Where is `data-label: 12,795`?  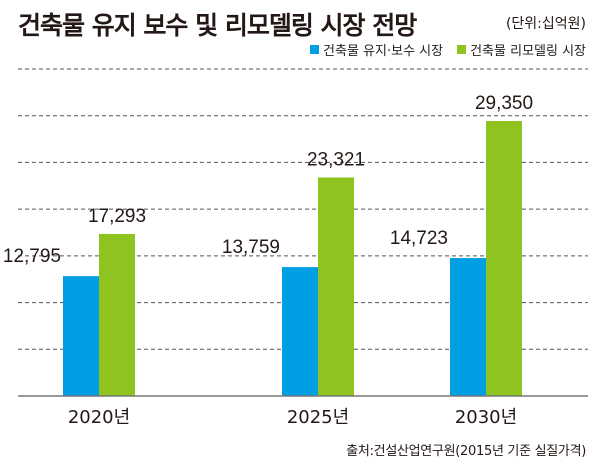 data-label: 12,795 is located at coordinates (32, 256).